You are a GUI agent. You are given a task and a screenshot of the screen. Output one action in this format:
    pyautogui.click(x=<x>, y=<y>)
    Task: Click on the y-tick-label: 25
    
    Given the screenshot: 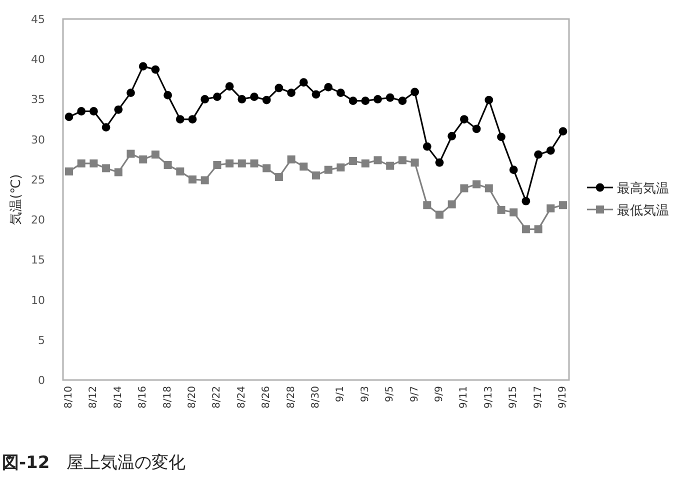 What is the action you would take?
    pyautogui.click(x=38, y=179)
    